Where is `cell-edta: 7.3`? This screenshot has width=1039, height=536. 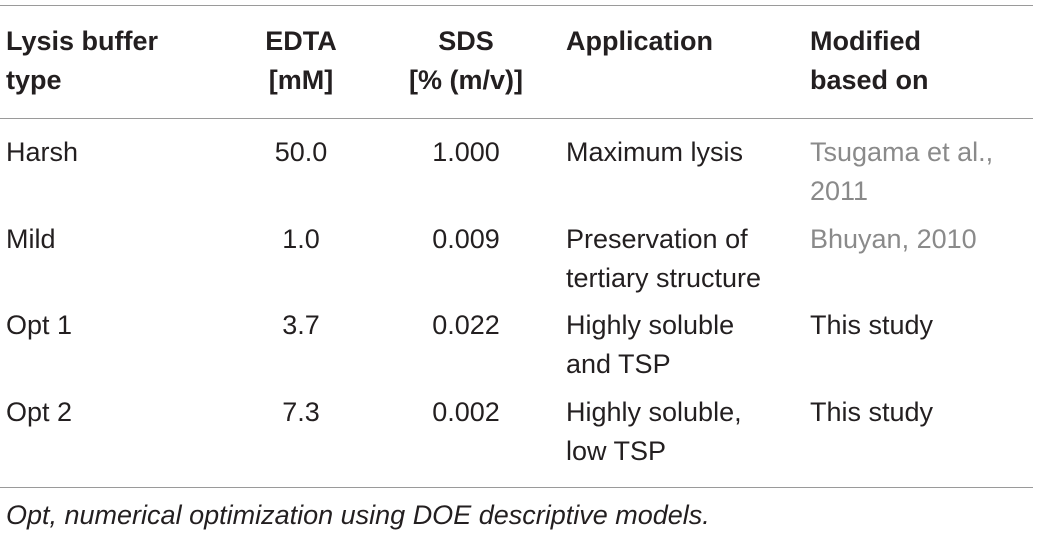 cell-edta: 7.3 is located at coordinates (301, 412).